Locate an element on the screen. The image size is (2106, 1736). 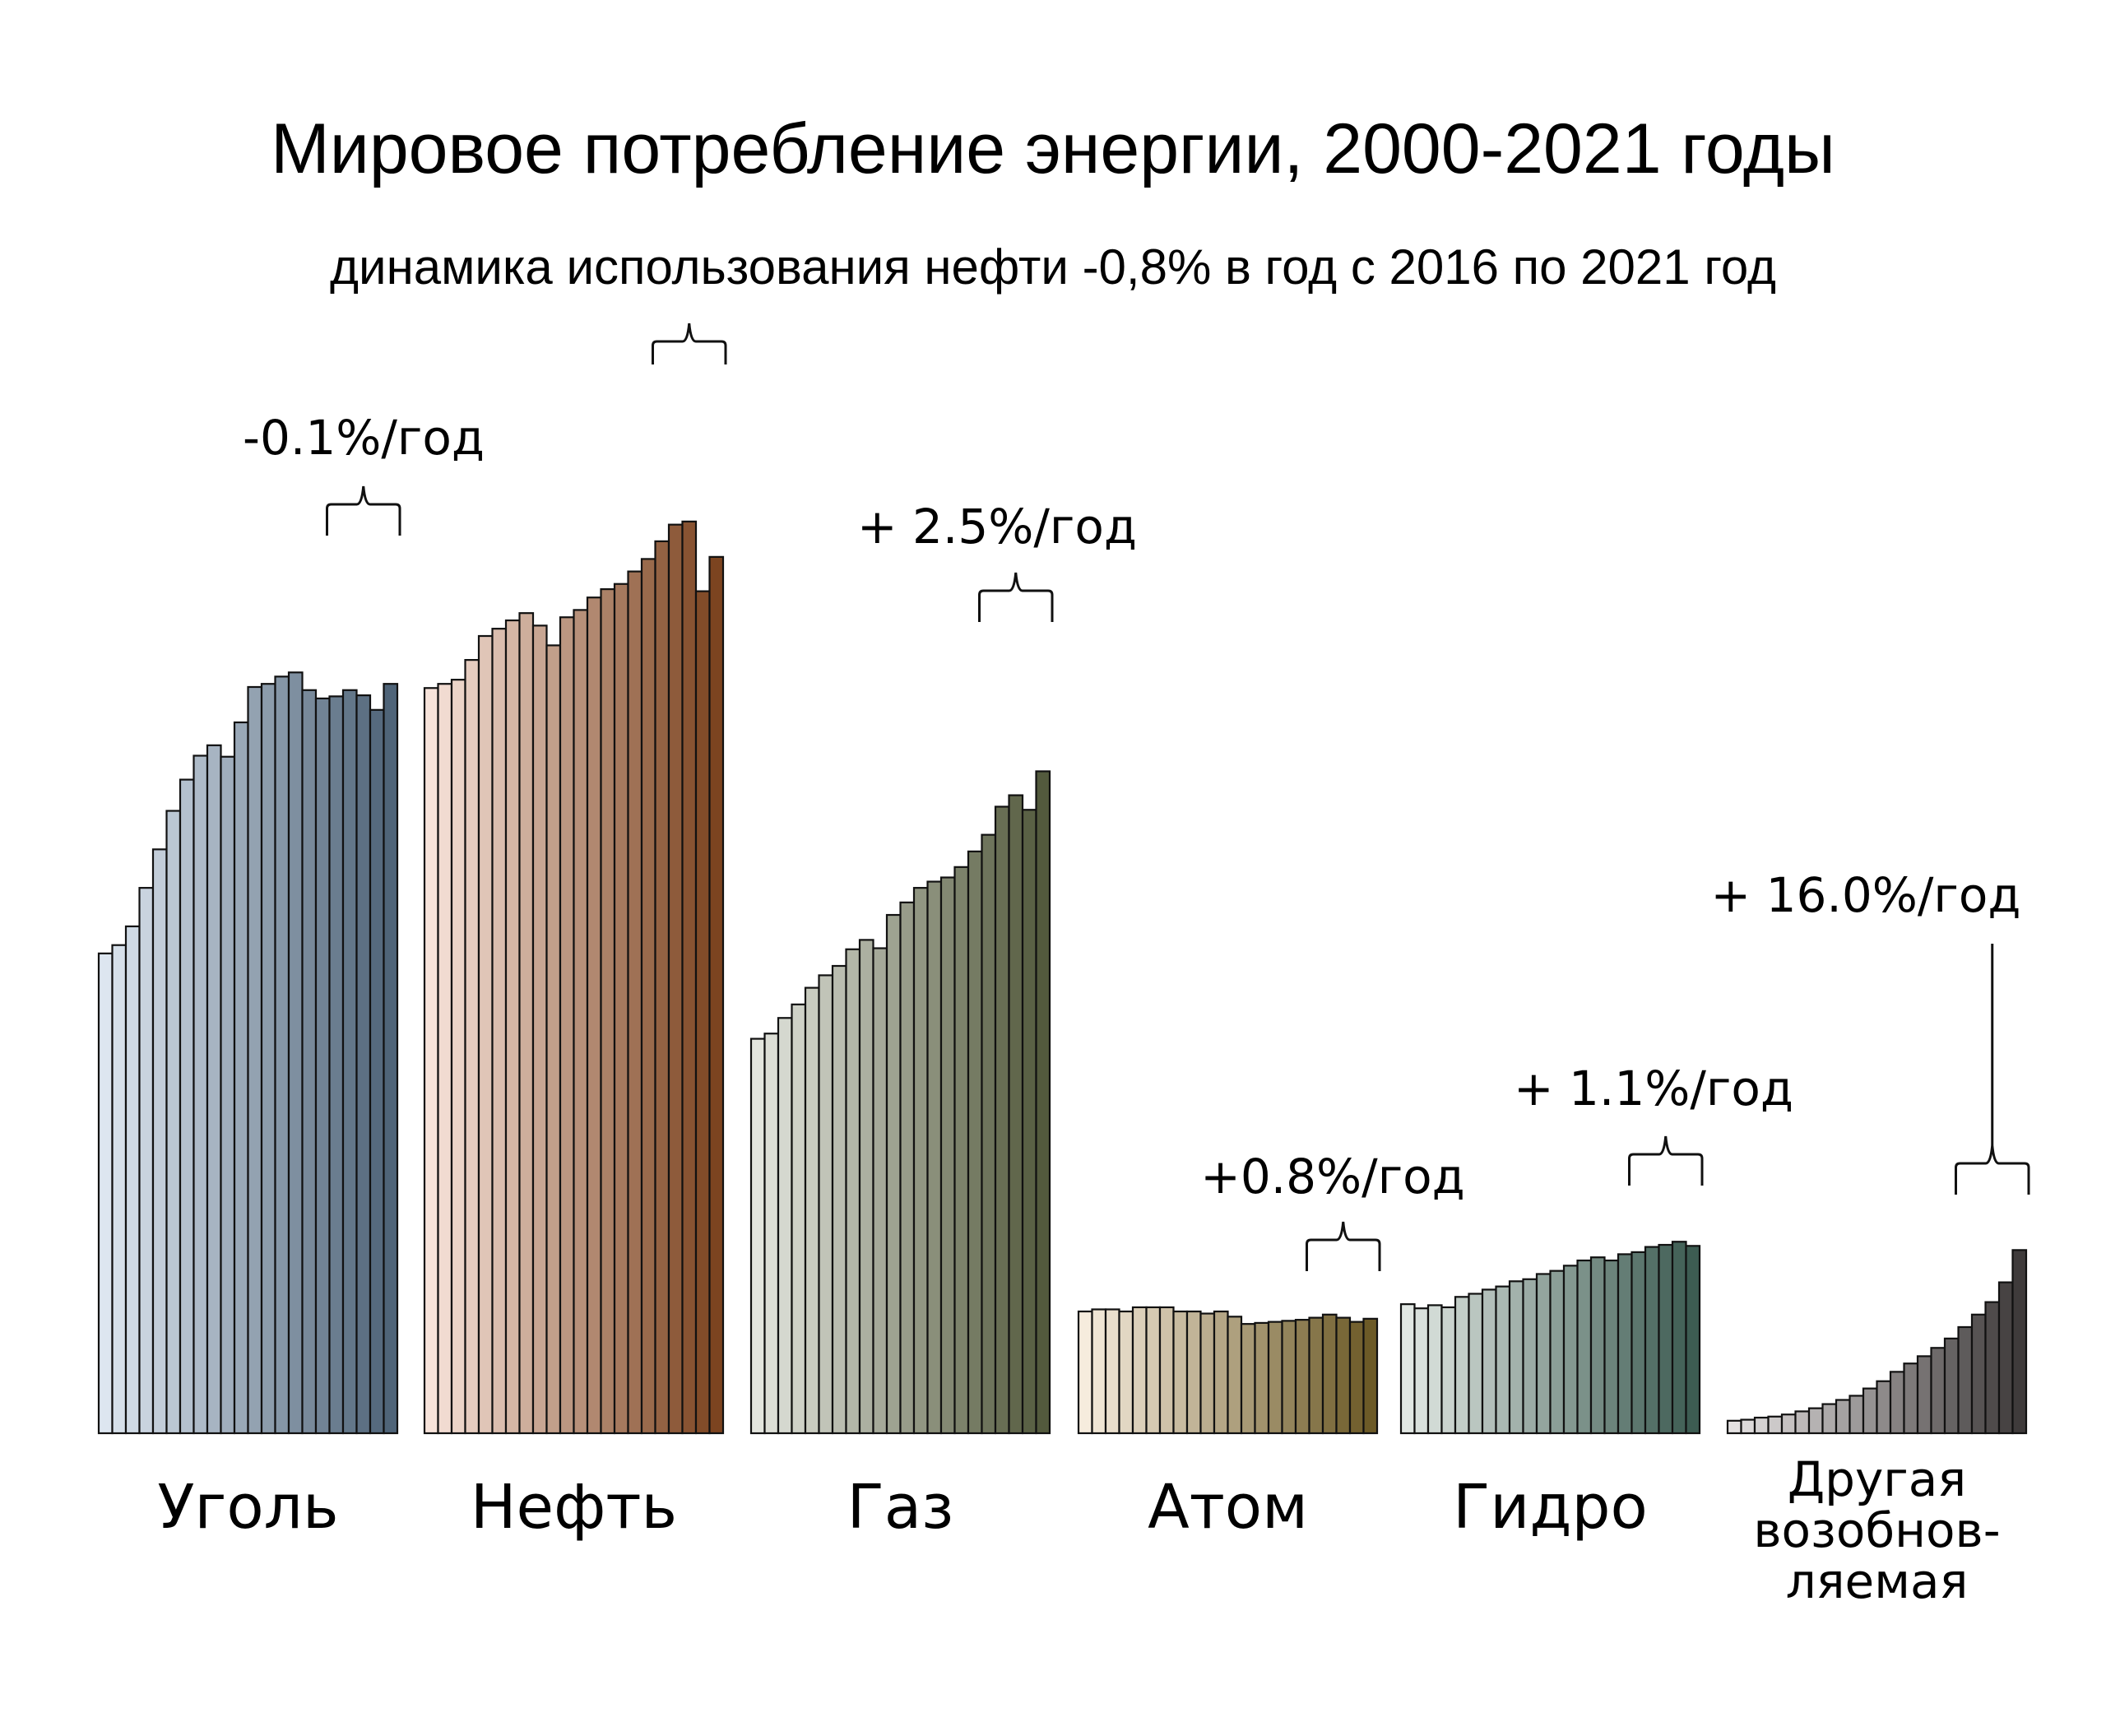
bar-3-2017 is located at coordinates (989, 1134).